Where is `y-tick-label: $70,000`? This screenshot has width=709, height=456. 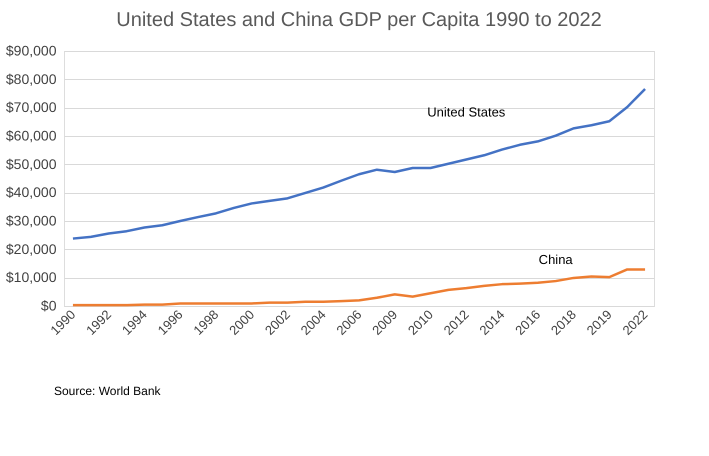
y-tick-label: $70,000 is located at coordinates (31, 107).